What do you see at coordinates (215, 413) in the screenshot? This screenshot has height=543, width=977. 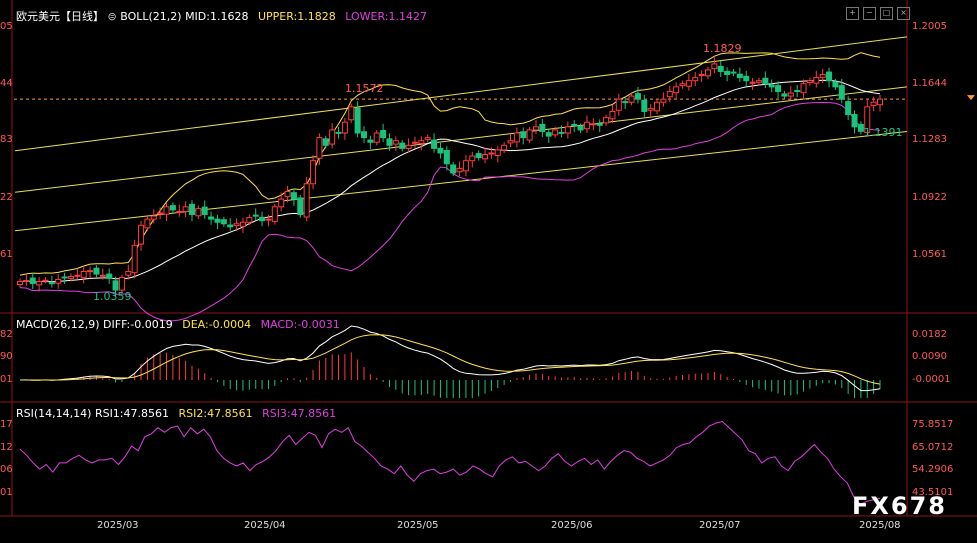 I see `rsi2-value: RSI2:47.8561` at bounding box center [215, 413].